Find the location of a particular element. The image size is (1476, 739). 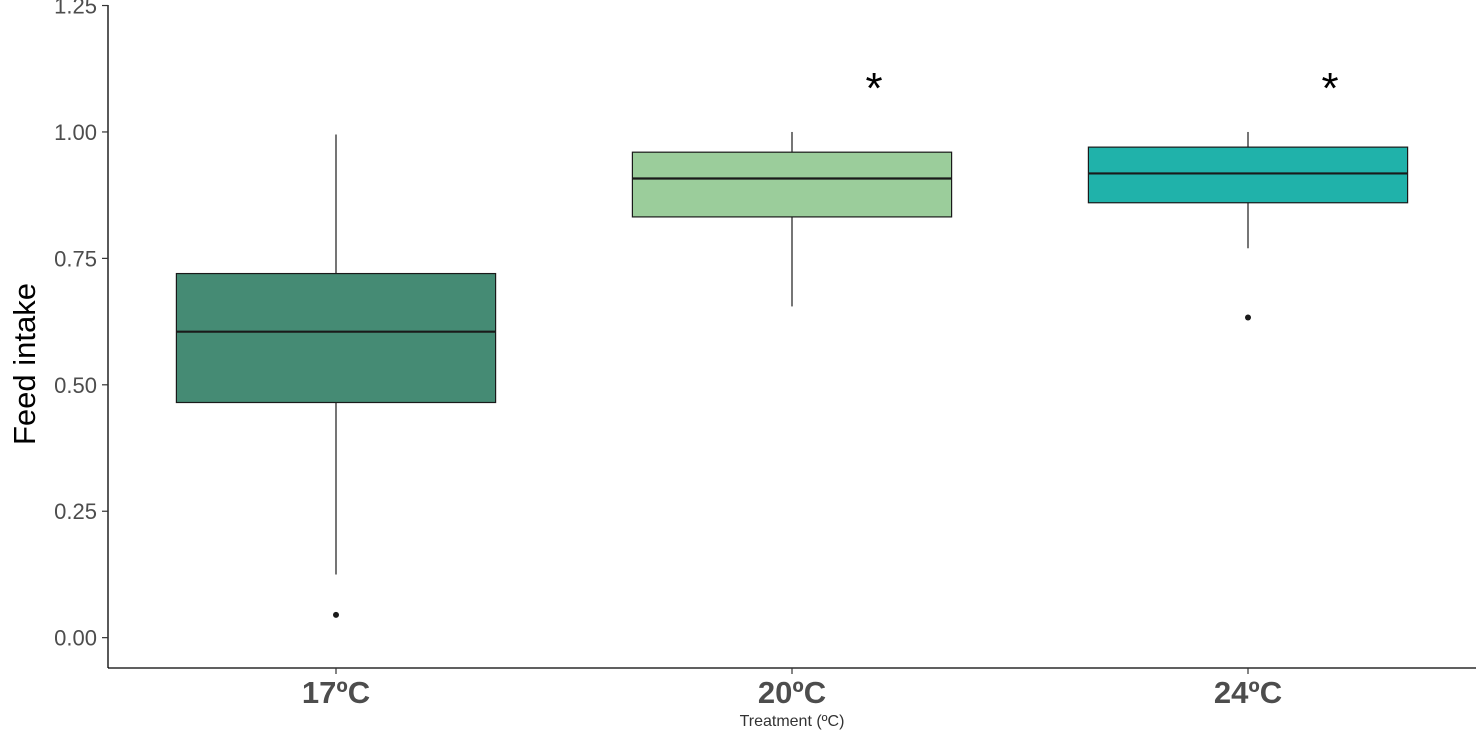

y-axis-title: Feed intake is located at coordinates (24, 364).